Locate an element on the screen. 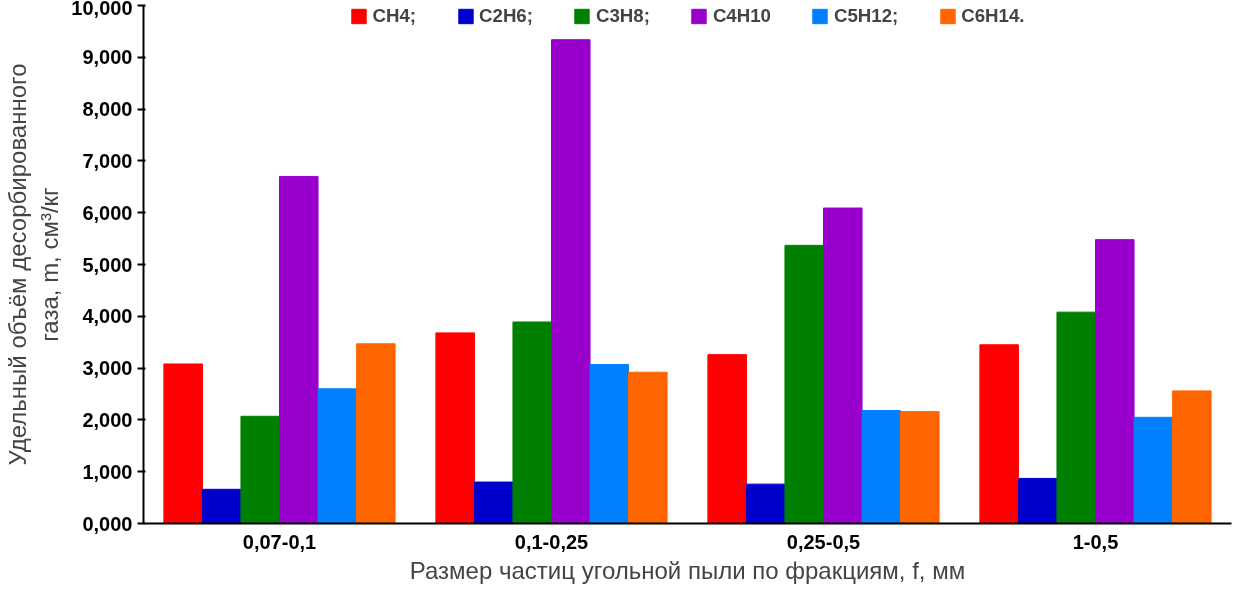 The image size is (1242, 592). y-tick-label: 10,000 is located at coordinates (102, 9).